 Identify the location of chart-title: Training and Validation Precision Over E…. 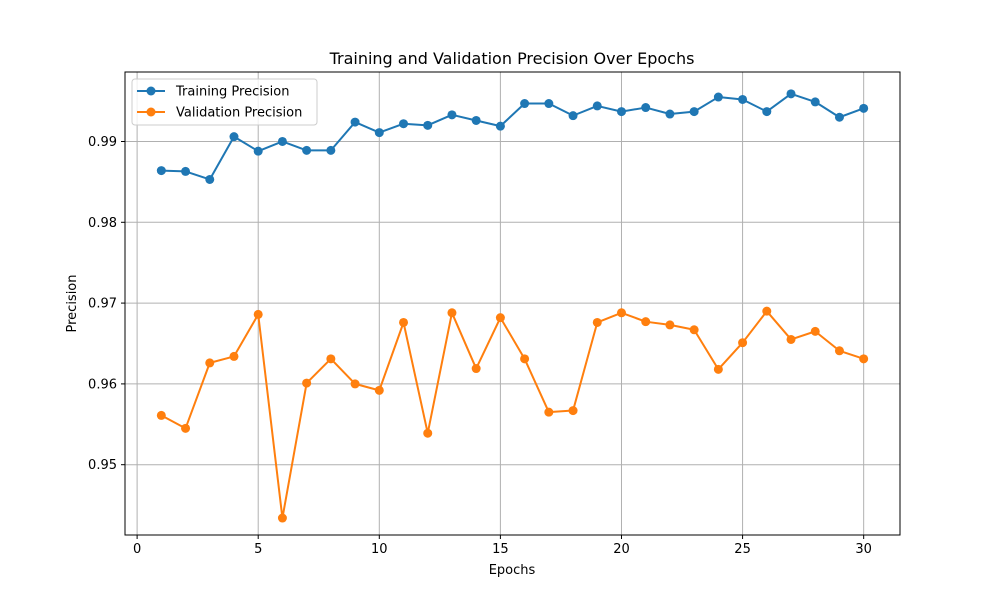
(512, 58).